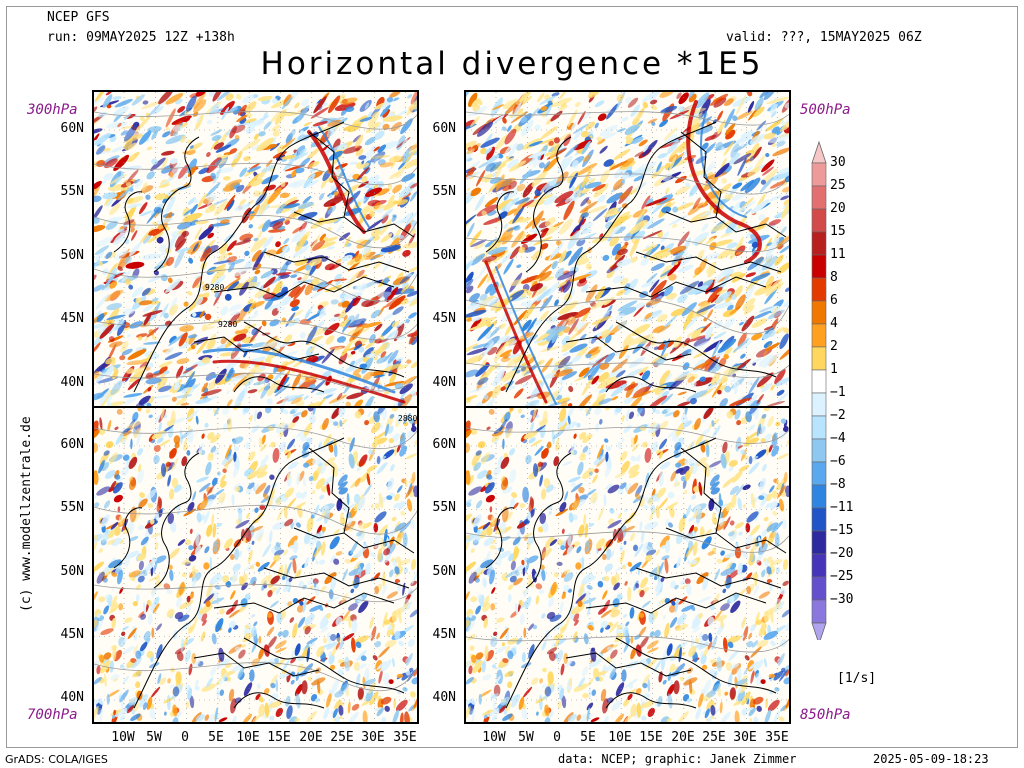  Describe the element at coordinates (842, 599) in the screenshot. I see `colorbar-level-label: −30` at that location.